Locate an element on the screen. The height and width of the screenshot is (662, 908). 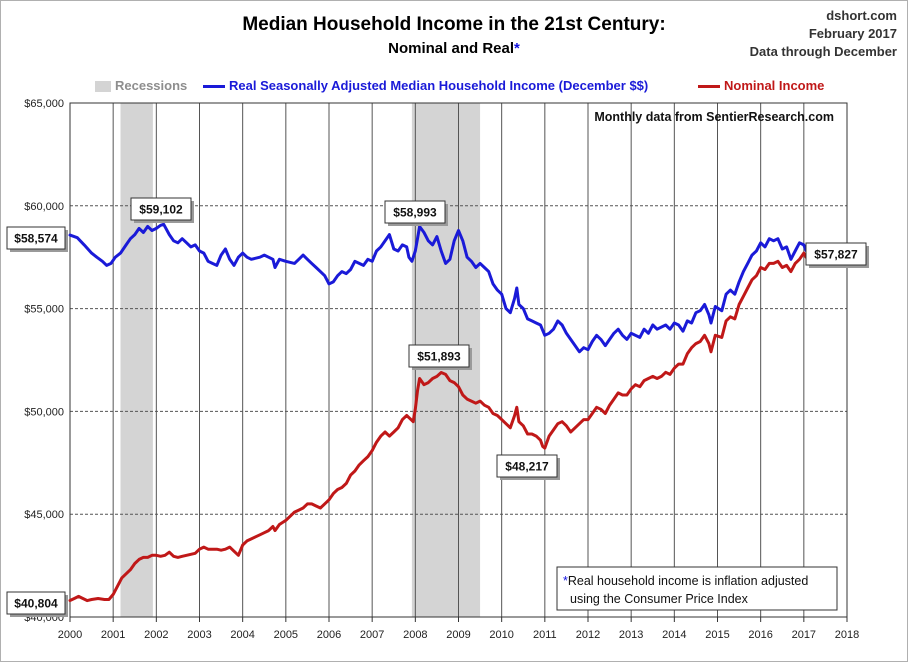
y-tick-label-3: $55,000 is located at coordinates (44, 310).